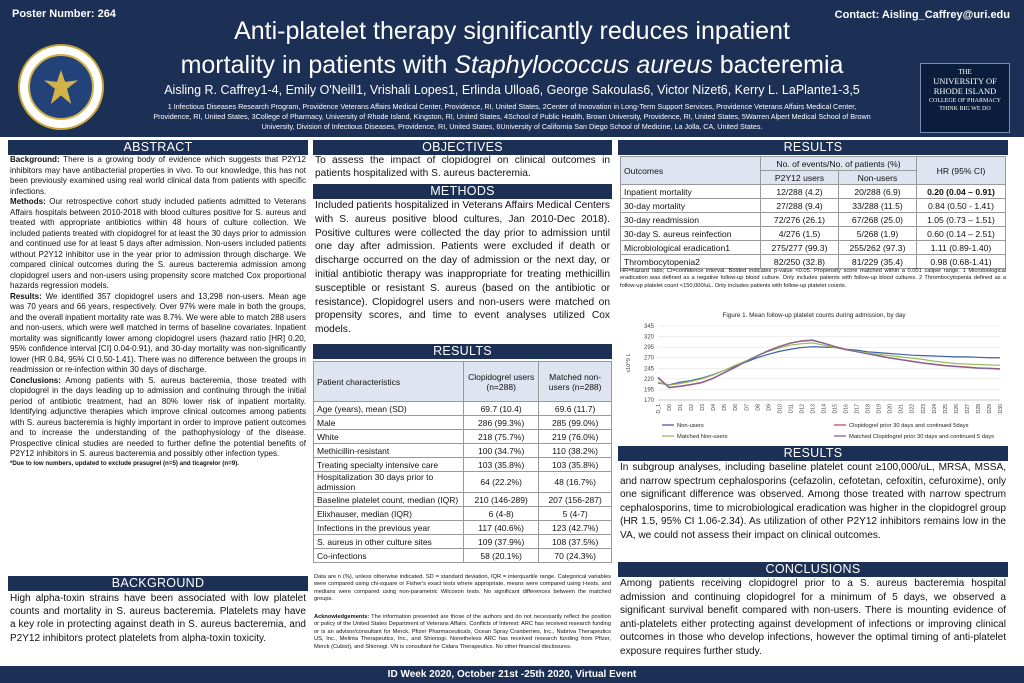 The image size is (1024, 683). What do you see at coordinates (922, 15) in the screenshot?
I see `contact-email: Contact: Aisling_Caffrey@uri.edu` at bounding box center [922, 15].